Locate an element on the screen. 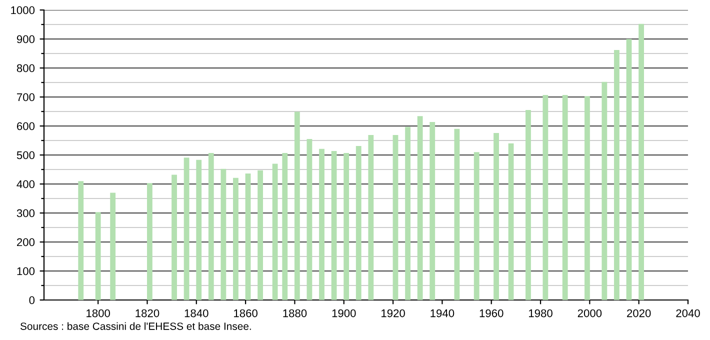 This screenshot has width=710, height=340. x-tick-label: 1980 is located at coordinates (540, 313).